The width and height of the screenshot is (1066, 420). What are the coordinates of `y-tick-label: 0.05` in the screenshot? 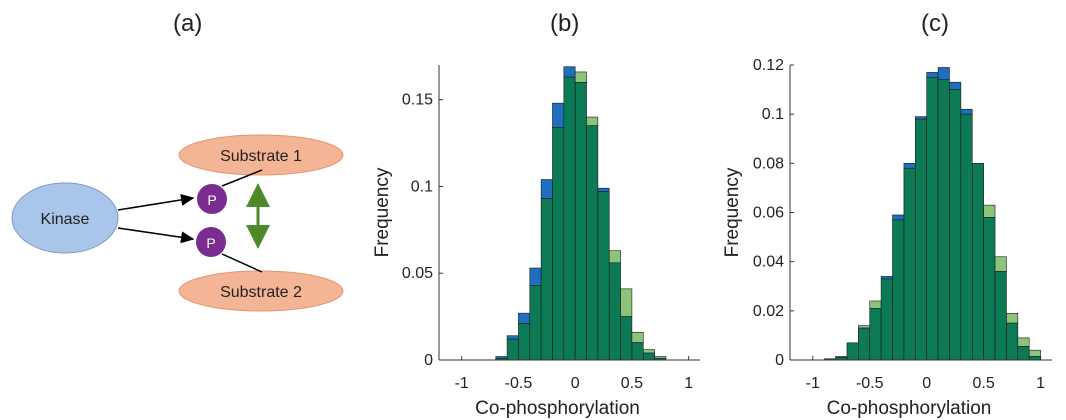 It's located at (417, 273).